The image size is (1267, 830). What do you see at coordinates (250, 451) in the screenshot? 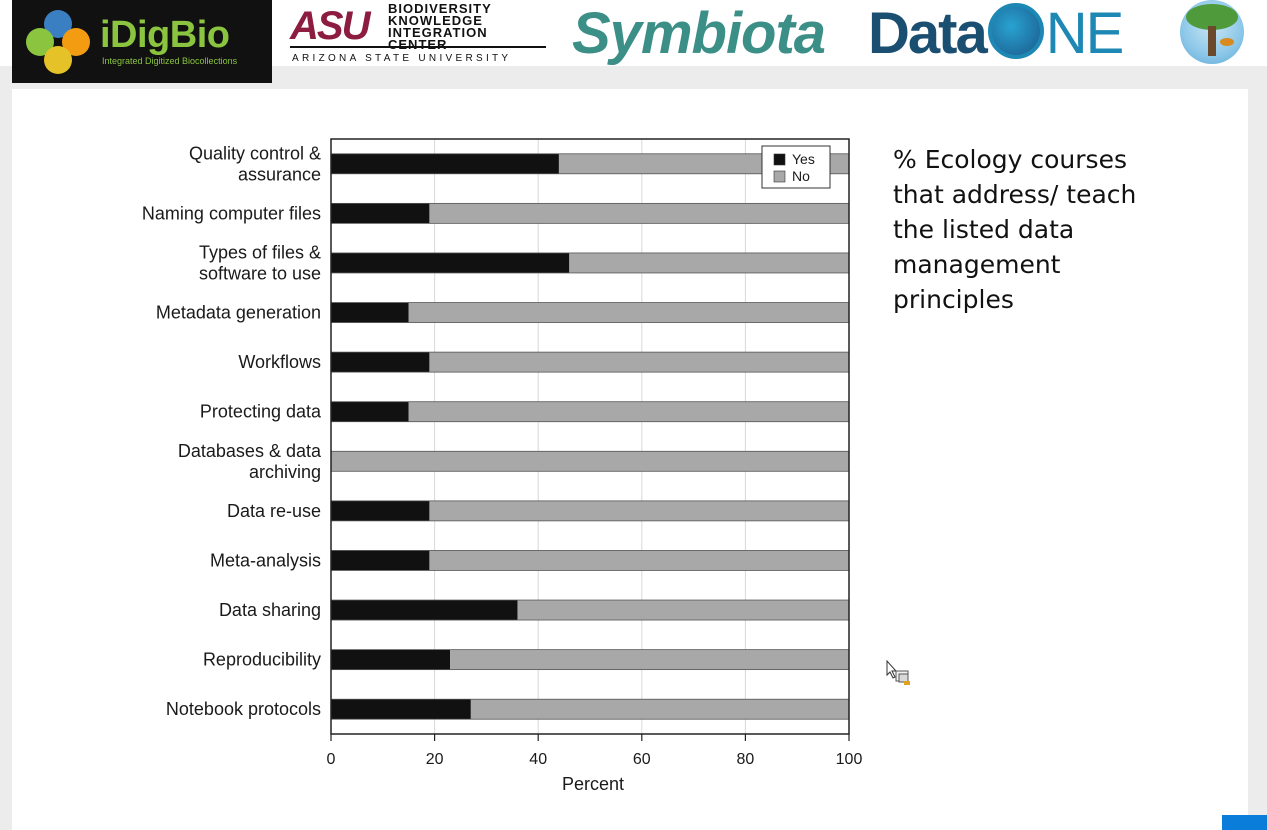
I see `category-label: Databases & data` at bounding box center [250, 451].